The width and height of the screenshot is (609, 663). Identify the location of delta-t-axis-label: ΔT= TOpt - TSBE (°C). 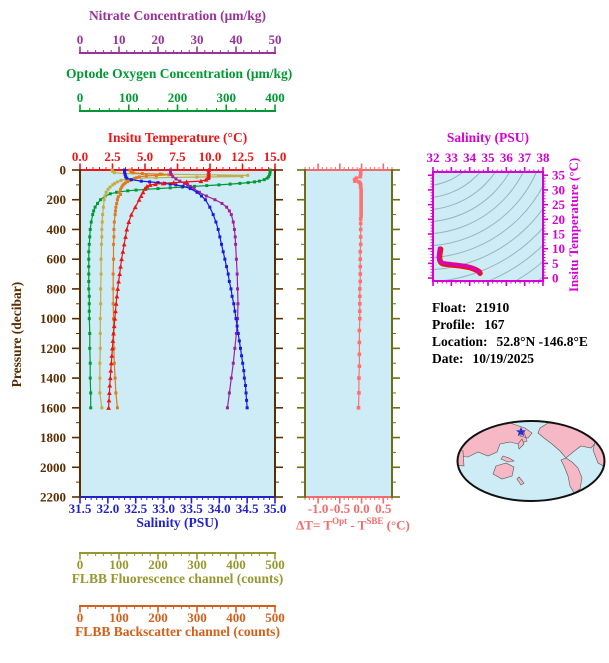
(353, 524).